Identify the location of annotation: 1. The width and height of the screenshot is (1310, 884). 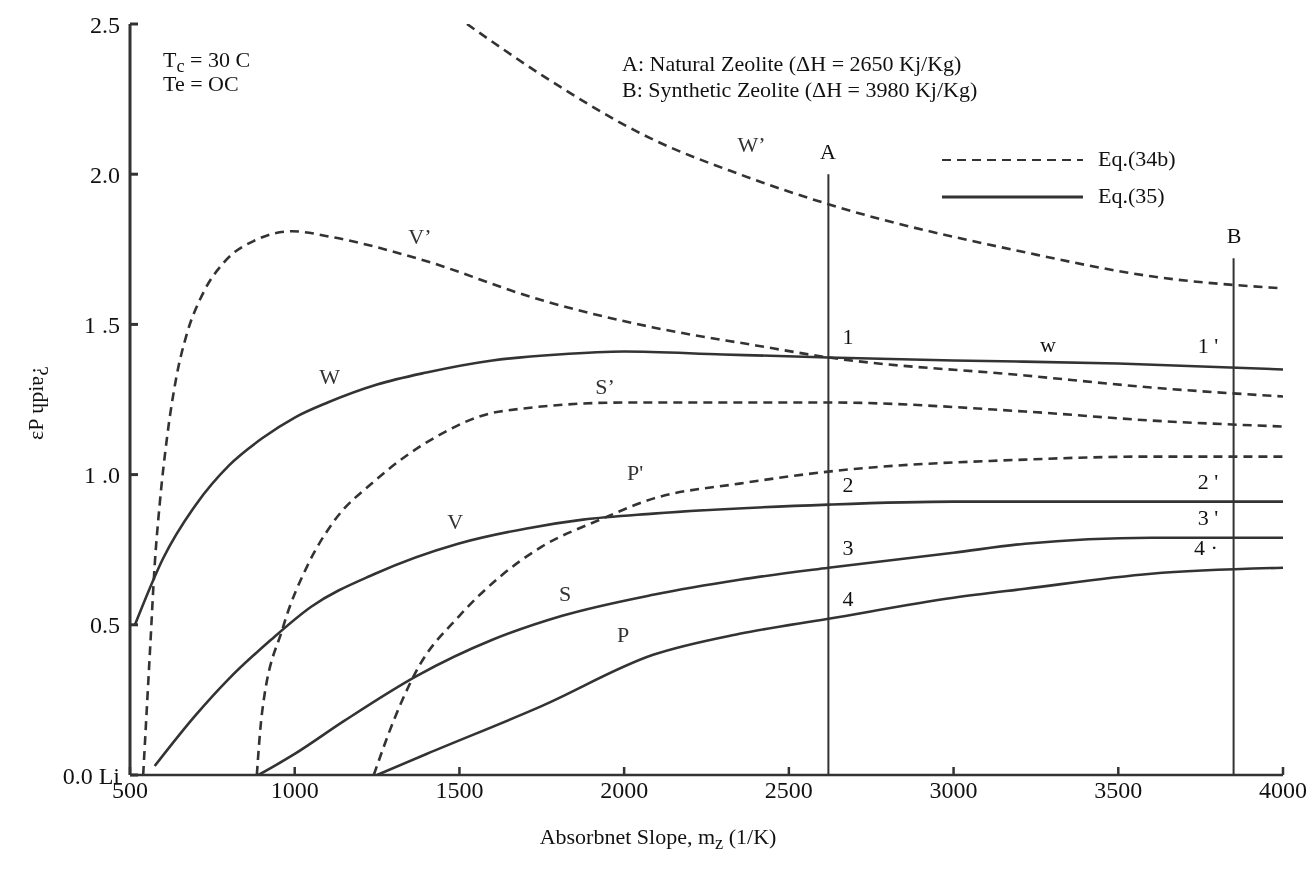
(848, 336).